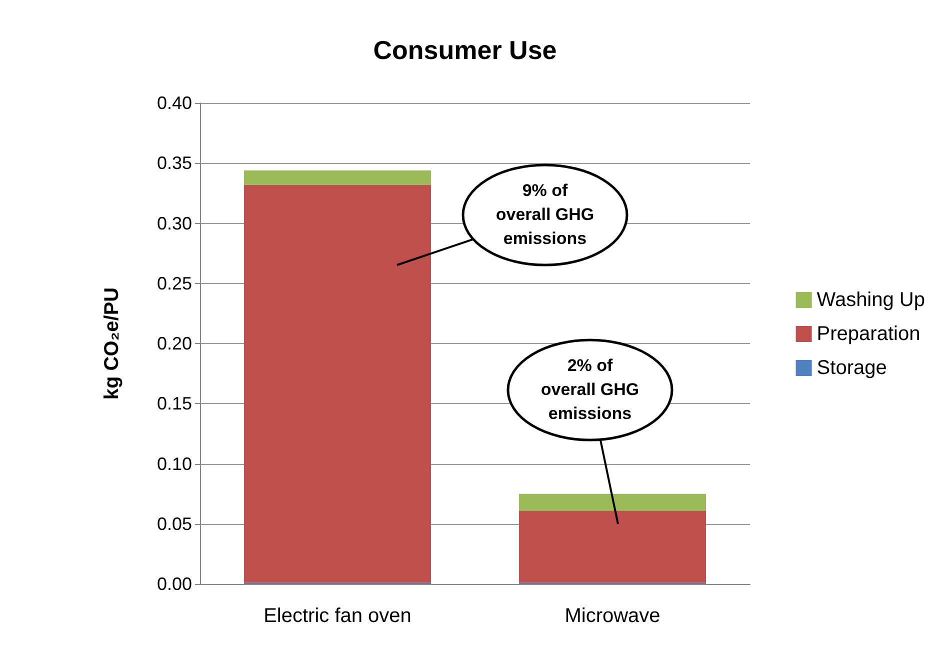 The height and width of the screenshot is (668, 930). Describe the element at coordinates (174, 464) in the screenshot. I see `y-tick-label: 0.10` at that location.